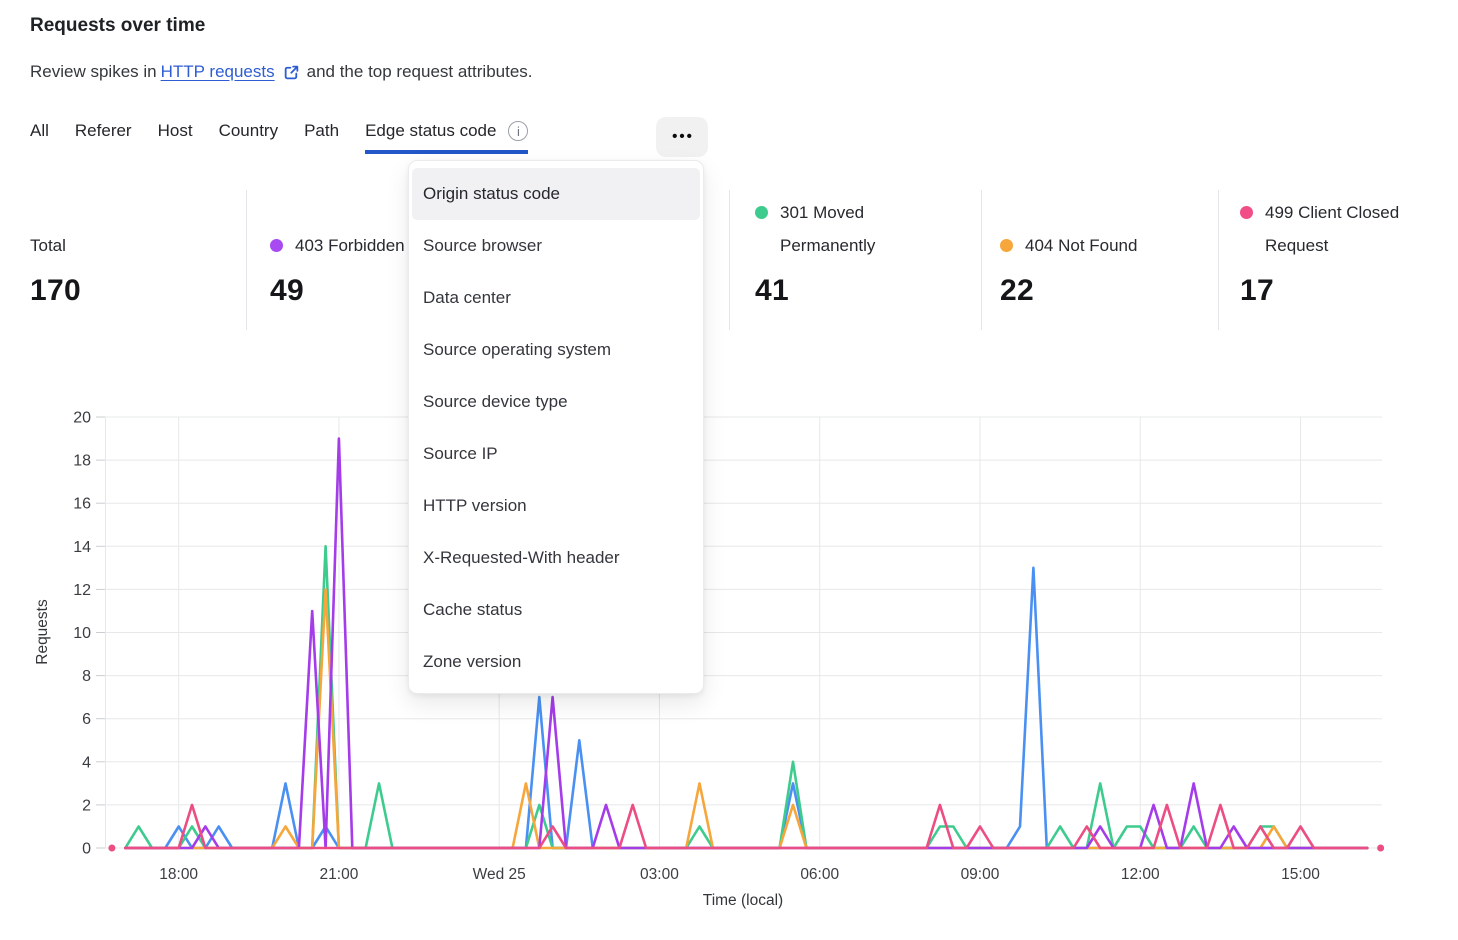 This screenshot has height=940, width=1458. I want to click on stat-403-value: 49, so click(287, 290).